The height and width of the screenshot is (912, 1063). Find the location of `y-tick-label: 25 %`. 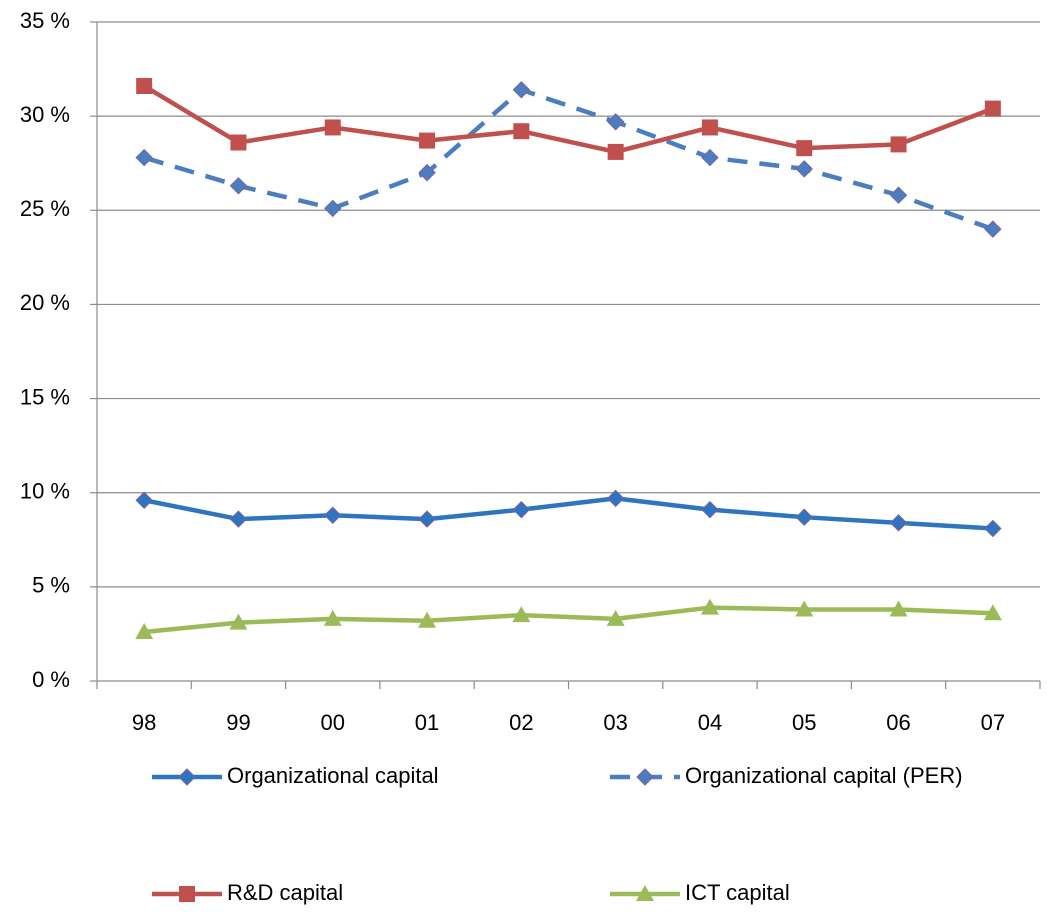

y-tick-label: 25 % is located at coordinates (45, 208).